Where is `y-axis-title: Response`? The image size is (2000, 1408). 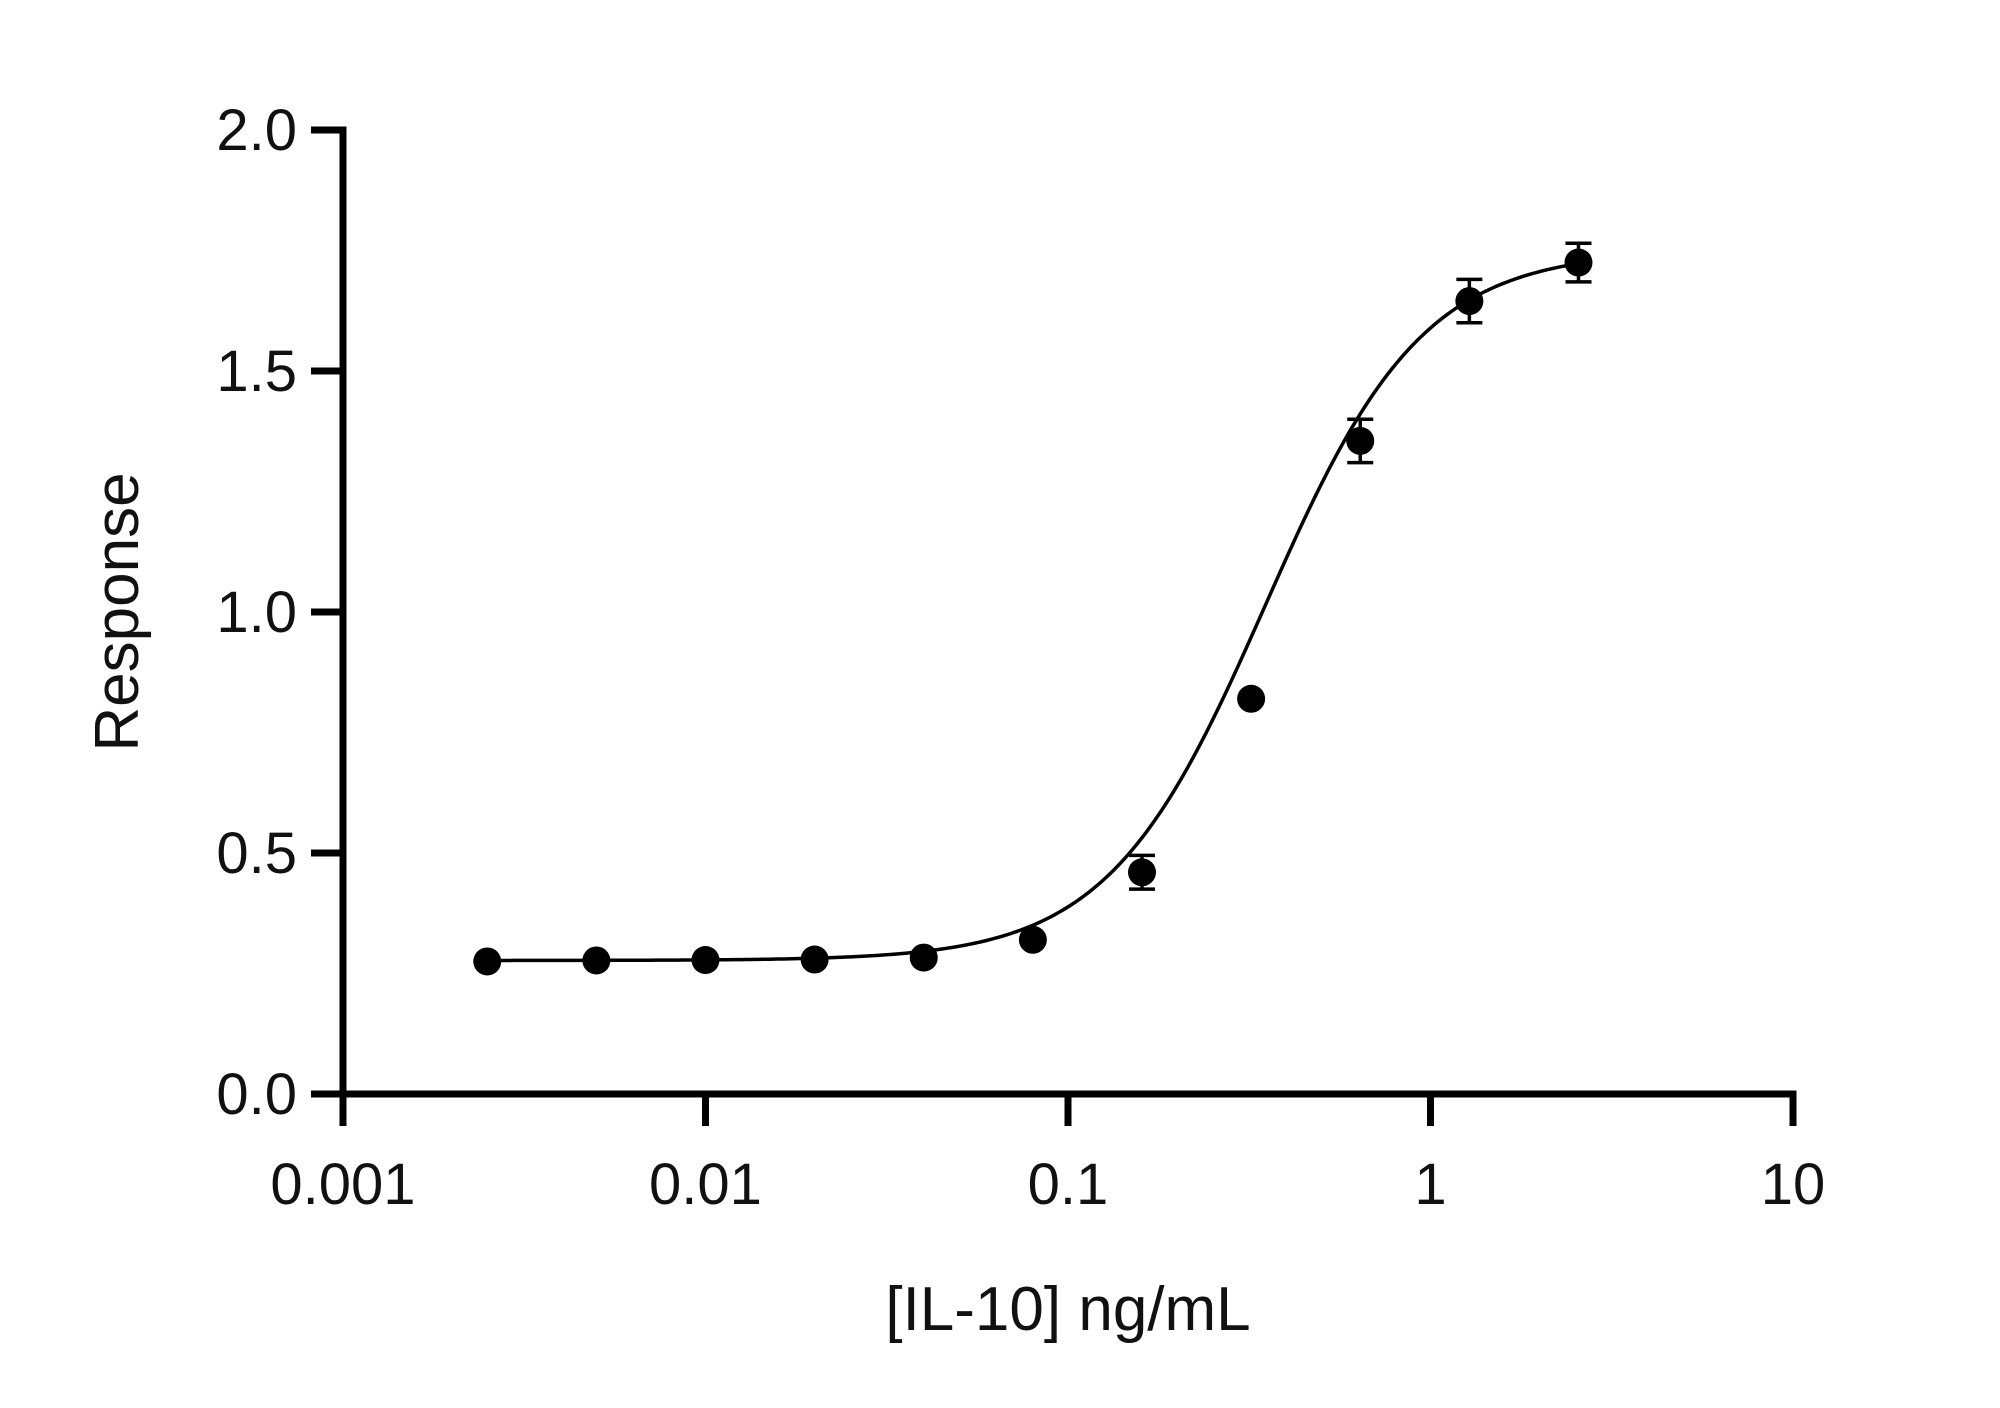 y-axis-title: Response is located at coordinates (117, 611).